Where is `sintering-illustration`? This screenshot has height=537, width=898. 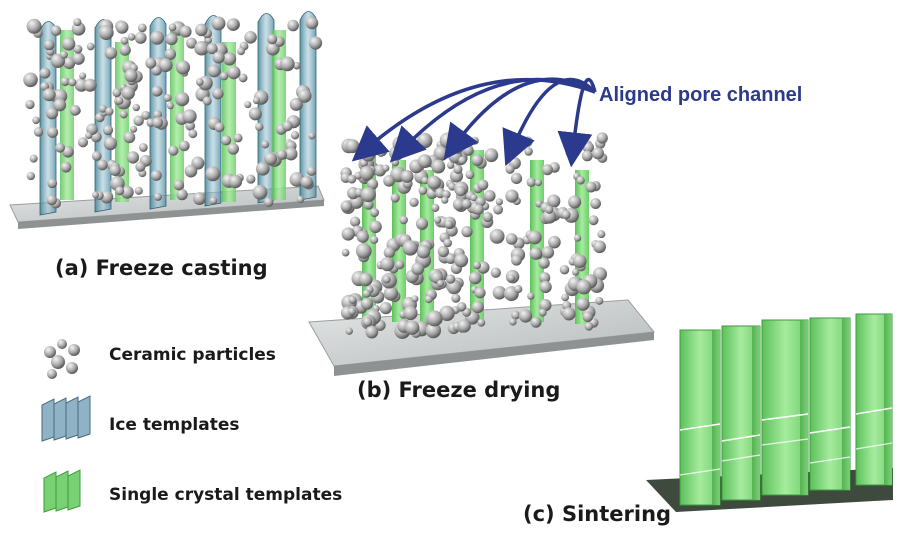 sintering-illustration is located at coordinates (769, 412).